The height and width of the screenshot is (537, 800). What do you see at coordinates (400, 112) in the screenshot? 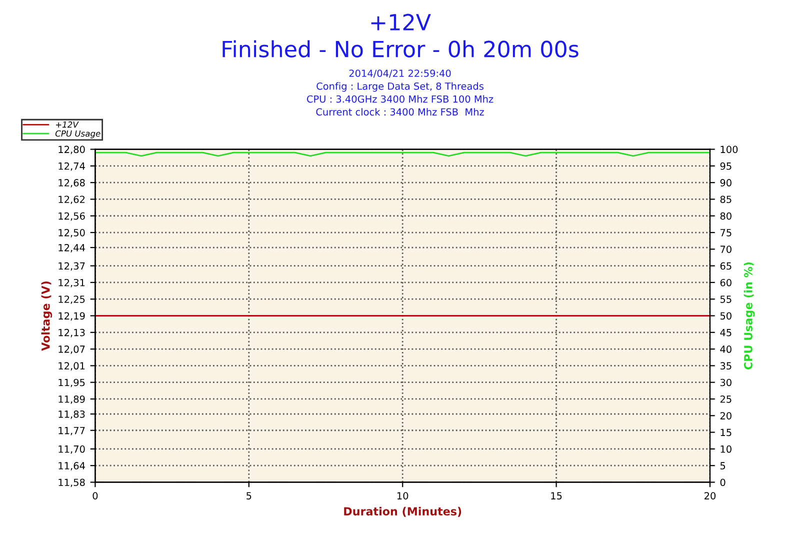
I see `text: Current clock : 3400 Mhz FSB Mhz` at bounding box center [400, 112].